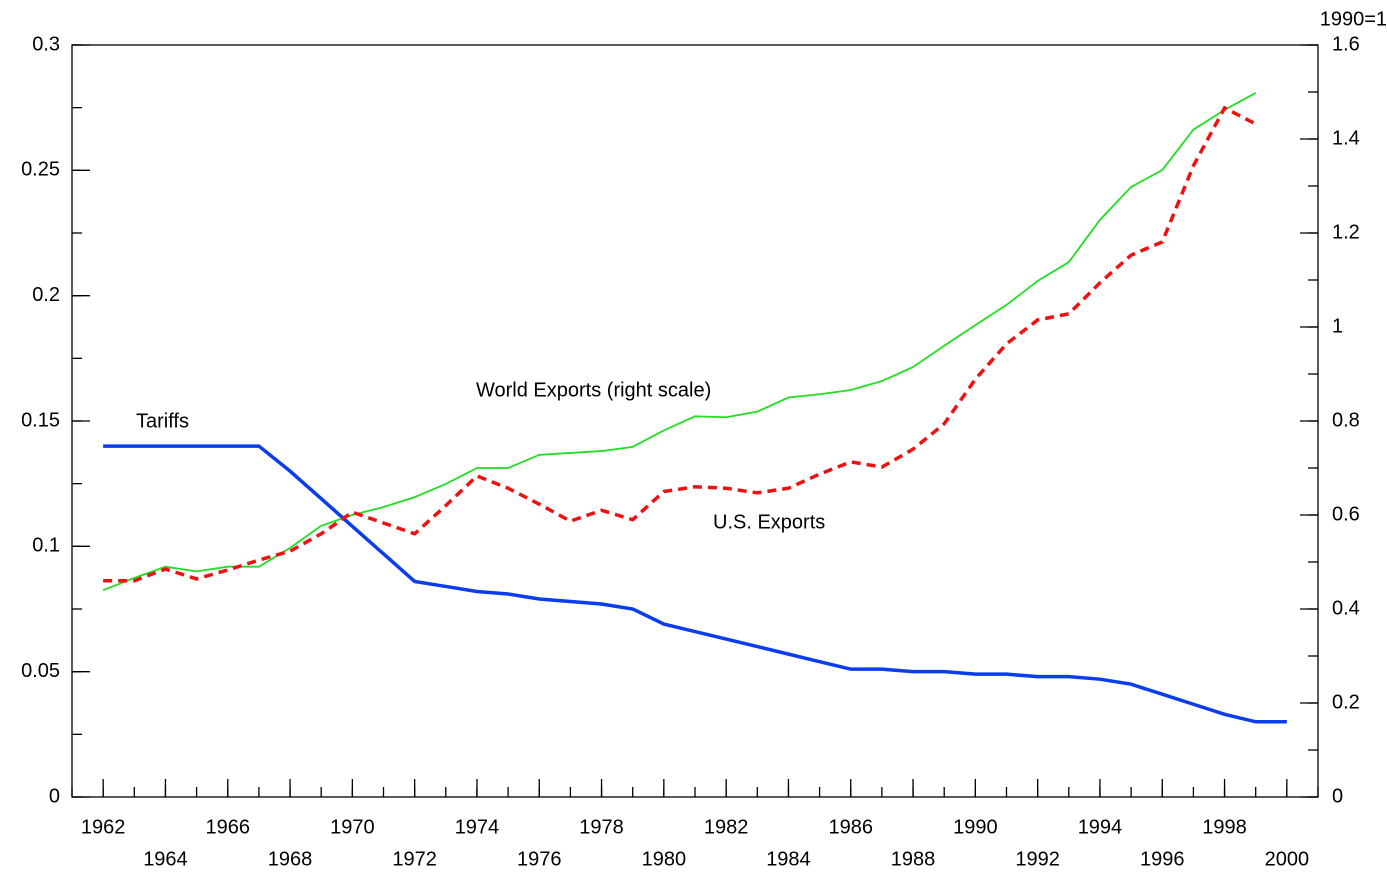  Describe the element at coordinates (40, 170) in the screenshot. I see `y-tick-label: 0.25` at that location.